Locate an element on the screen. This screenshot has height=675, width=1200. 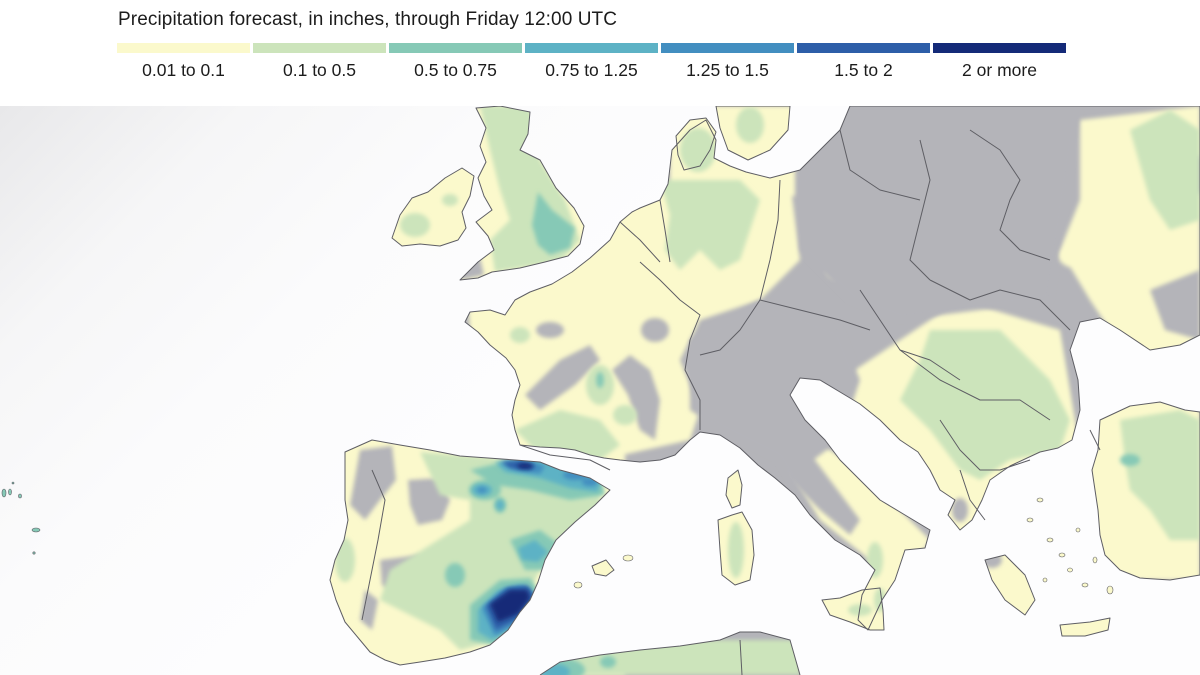
atlantic-islands is located at coordinates (21, 518).